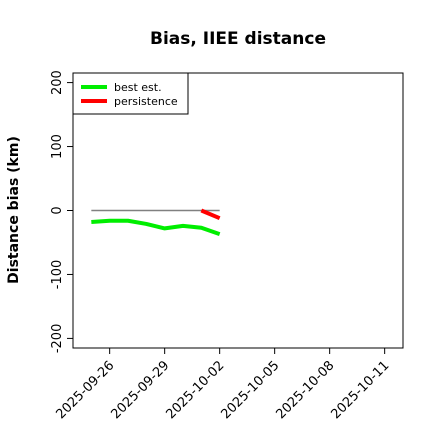 The width and height of the screenshot is (440, 440). I want to click on y-tick-label: 0, so click(57, 210).